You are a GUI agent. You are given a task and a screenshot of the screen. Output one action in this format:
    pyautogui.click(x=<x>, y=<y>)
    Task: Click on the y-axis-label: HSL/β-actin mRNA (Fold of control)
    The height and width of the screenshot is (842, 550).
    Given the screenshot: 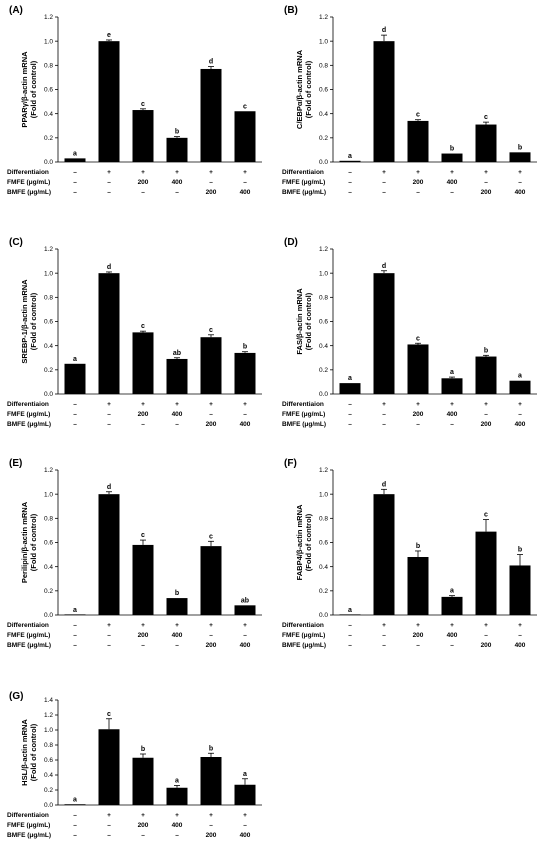 What is the action you would take?
    pyautogui.click(x=29, y=752)
    